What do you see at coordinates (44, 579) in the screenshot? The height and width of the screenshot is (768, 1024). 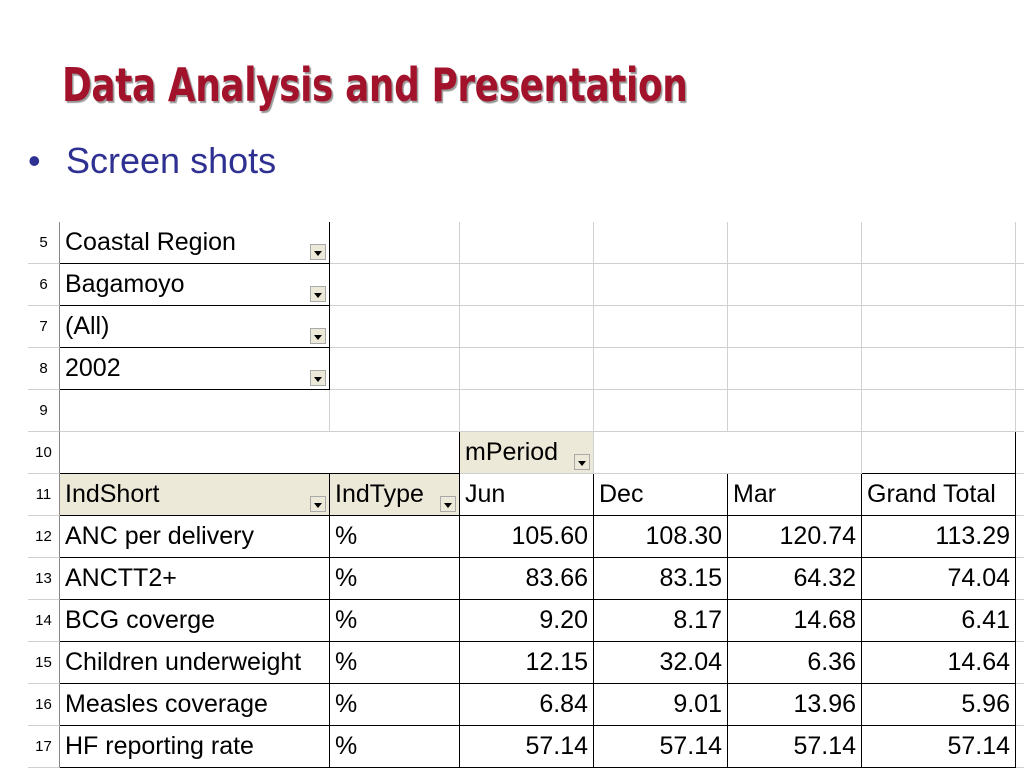 I see `row-number: 13` at bounding box center [44, 579].